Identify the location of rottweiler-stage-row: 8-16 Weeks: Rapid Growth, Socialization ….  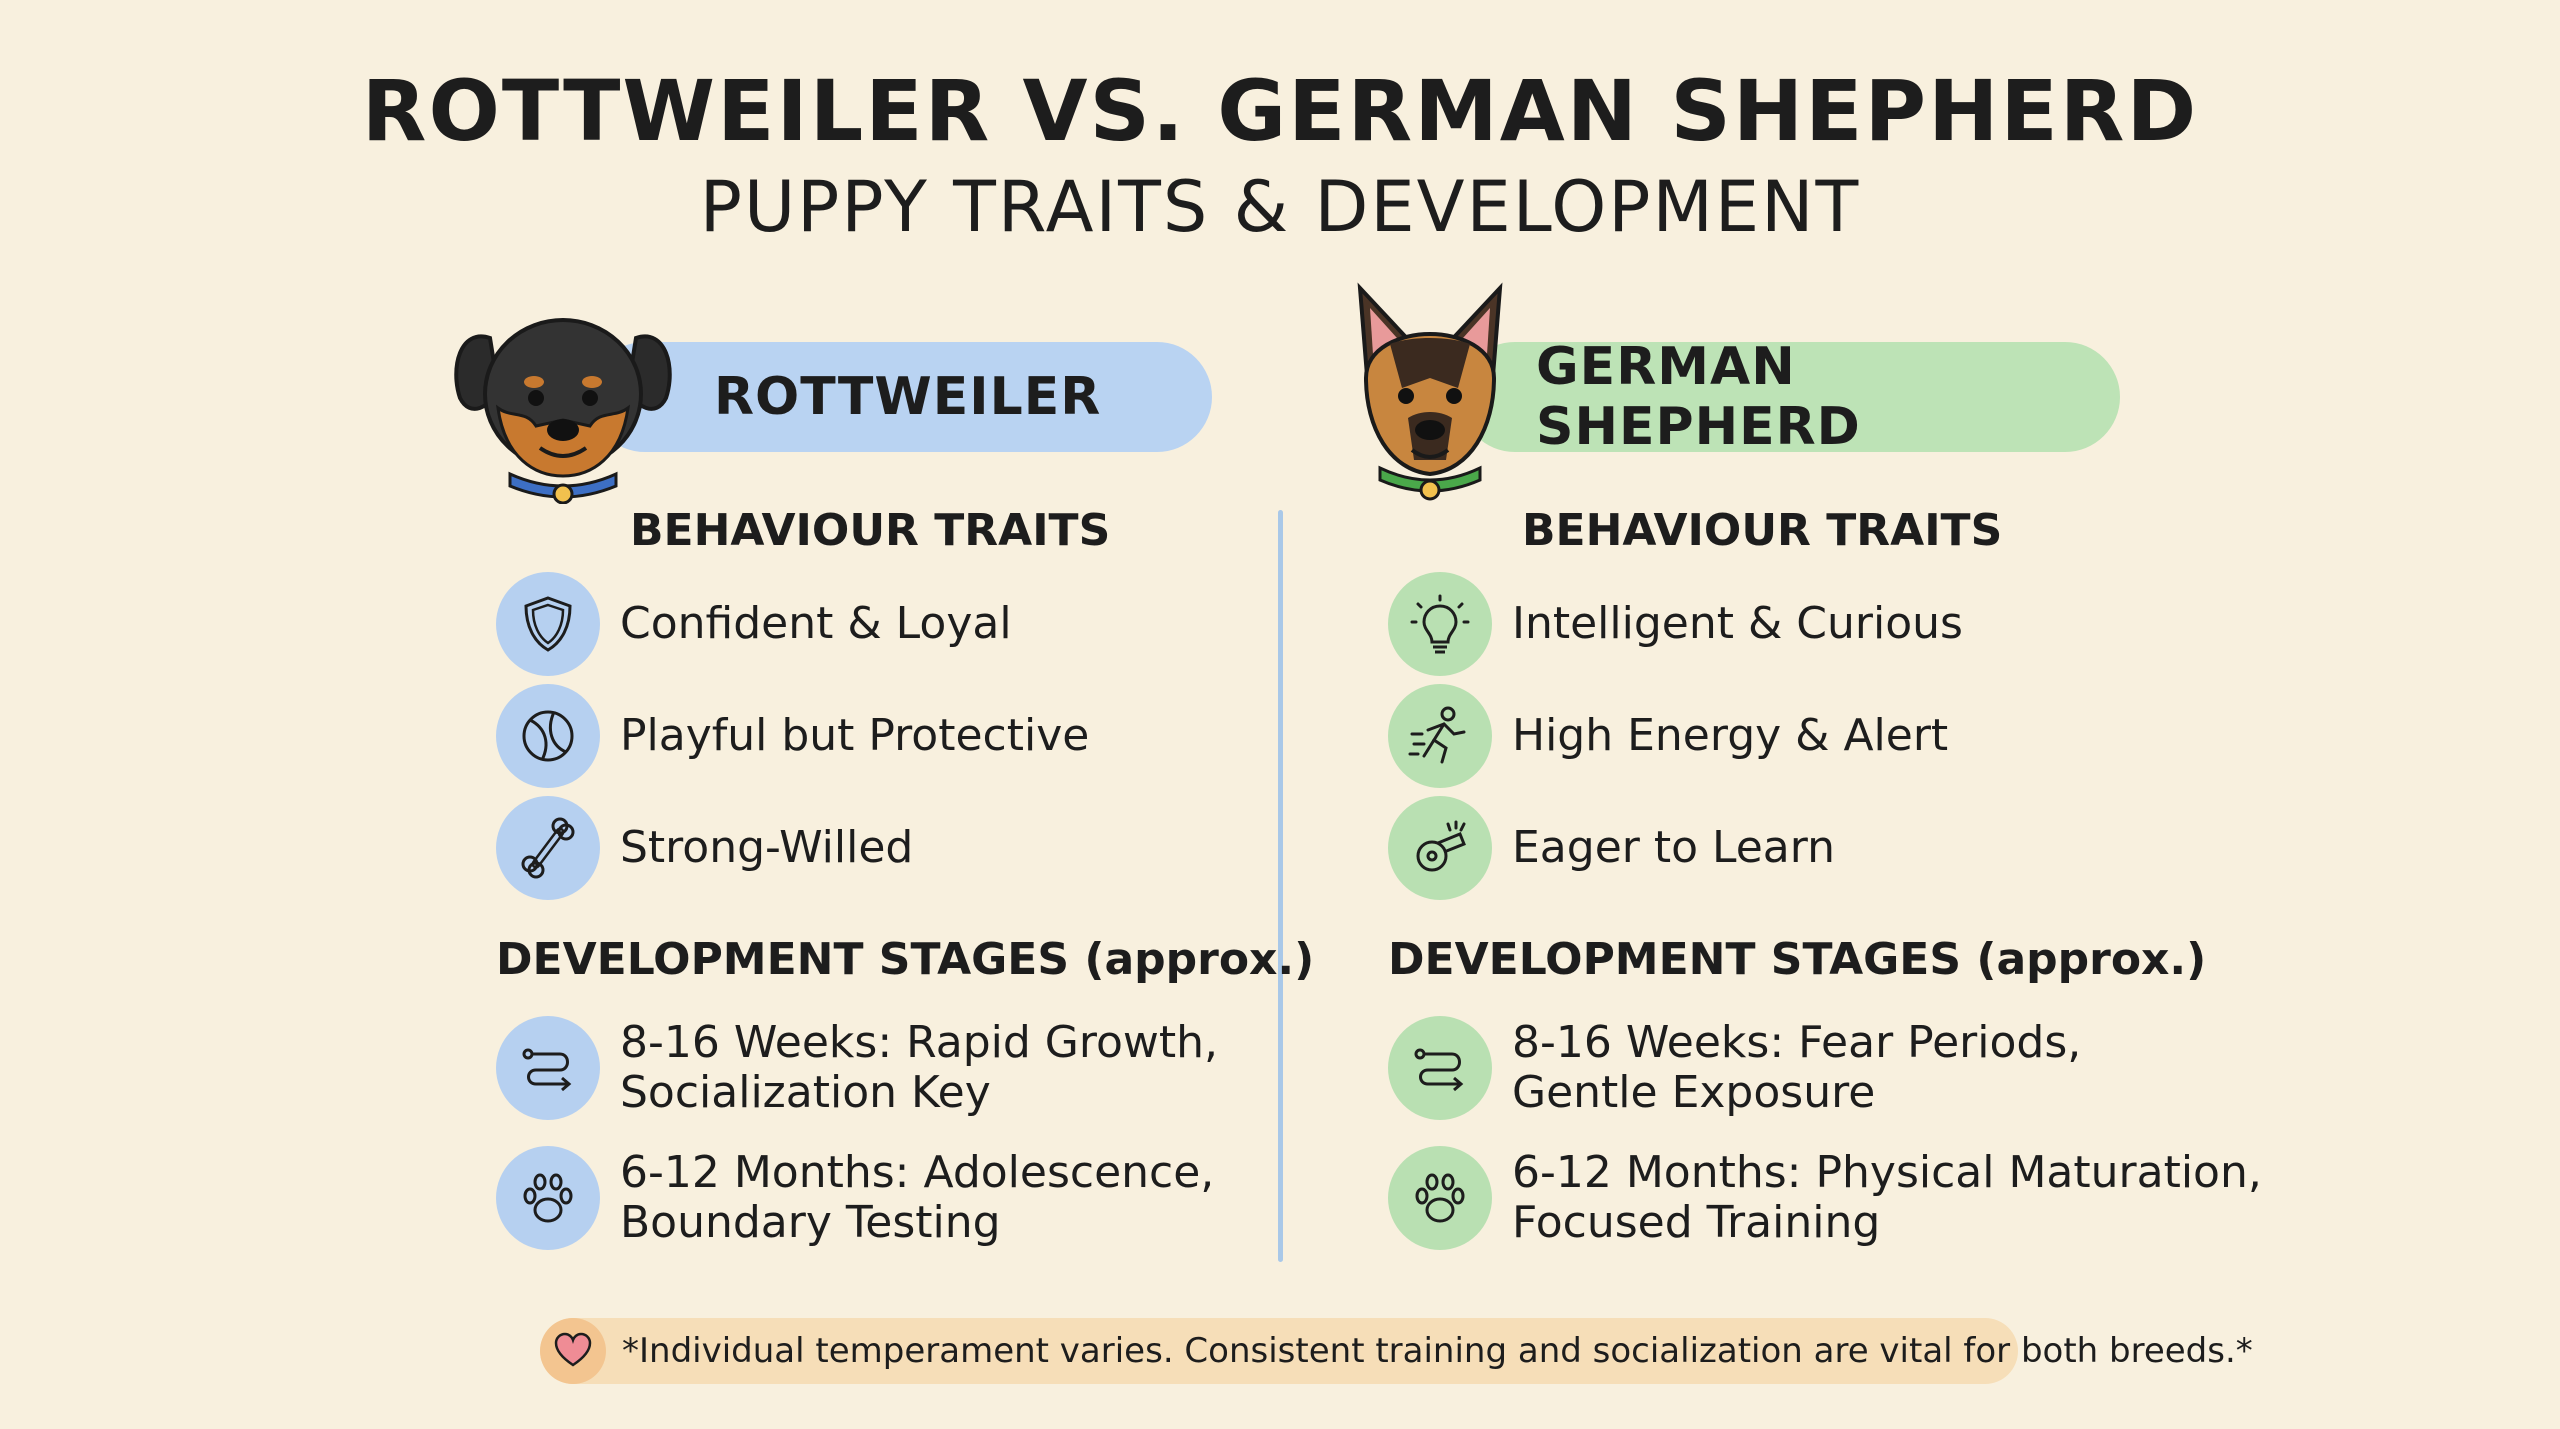
(857, 1068).